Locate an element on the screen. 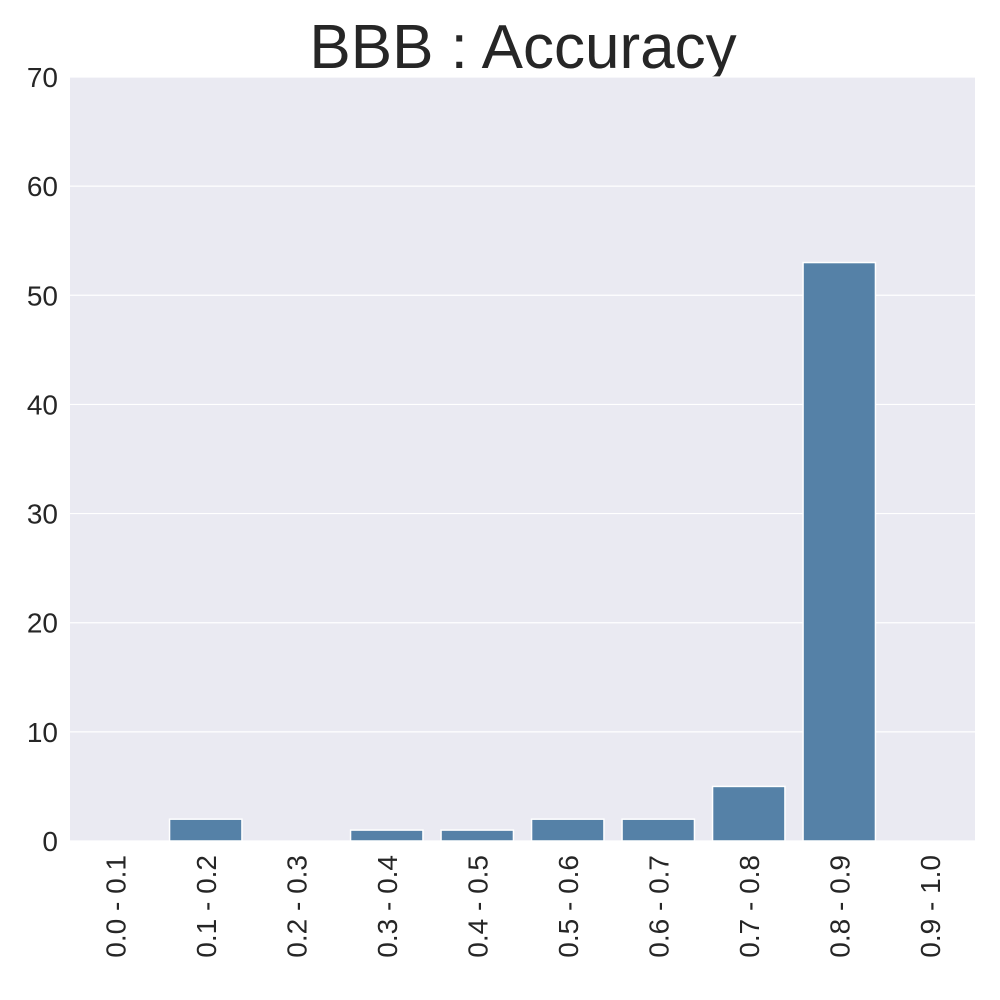 The image size is (1000, 1000). x-tick-label: 0.1 - 0.2 is located at coordinates (206, 906).